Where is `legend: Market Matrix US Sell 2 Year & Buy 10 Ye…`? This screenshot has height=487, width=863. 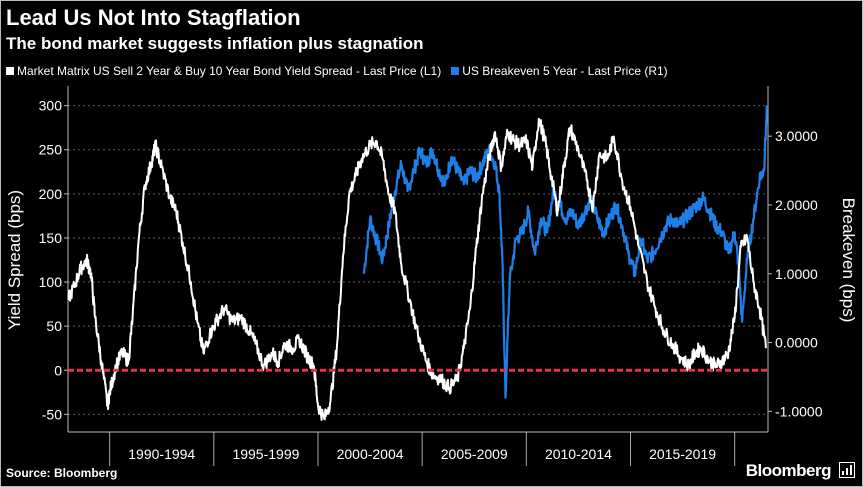
legend: Market Matrix US Sell 2 Year & Buy 10 Ye… is located at coordinates (342, 71).